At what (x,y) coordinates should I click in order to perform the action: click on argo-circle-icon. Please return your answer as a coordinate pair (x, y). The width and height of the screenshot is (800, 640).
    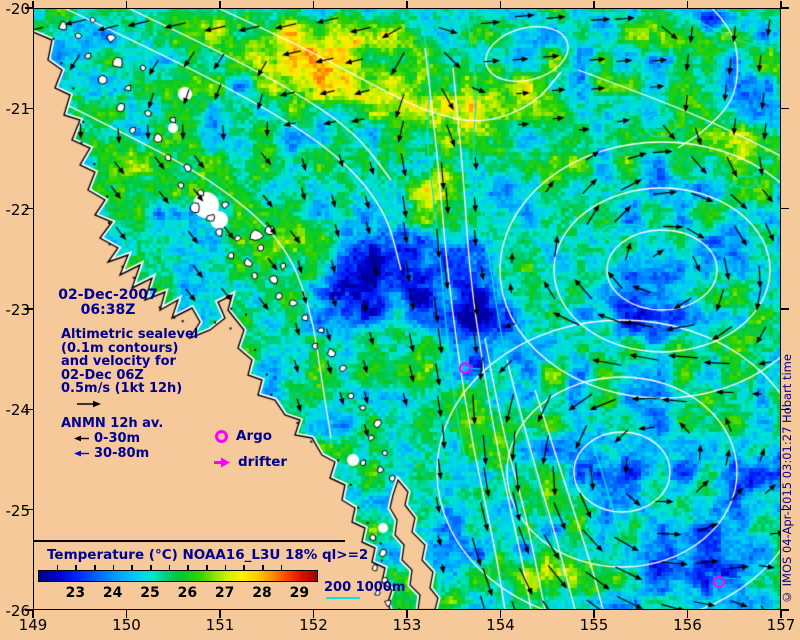
    Looking at the image, I should click on (221, 436).